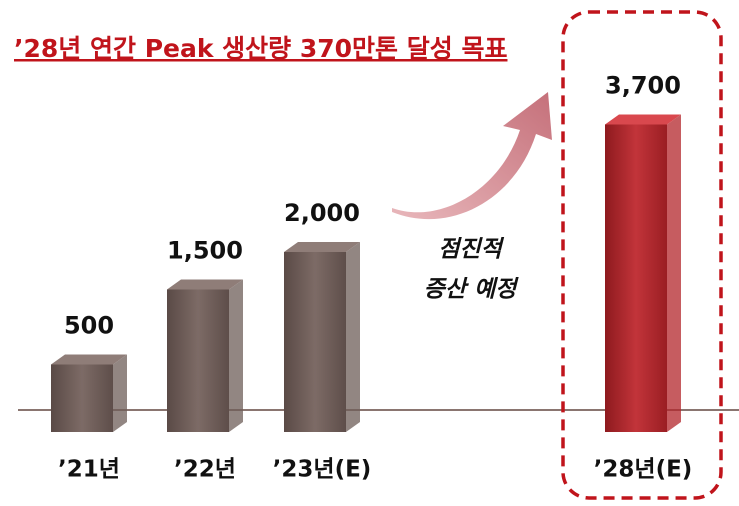 The image size is (739, 506). What do you see at coordinates (643, 86) in the screenshot?
I see `value-label: 3,700` at bounding box center [643, 86].